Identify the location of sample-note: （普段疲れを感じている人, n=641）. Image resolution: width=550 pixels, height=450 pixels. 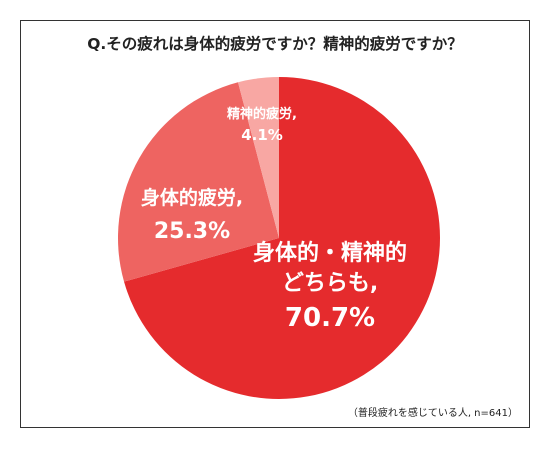
(432, 413).